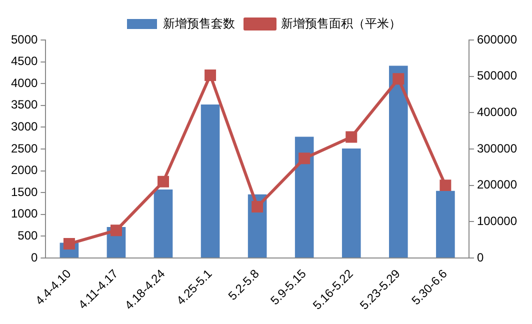 The width and height of the screenshot is (532, 324). Describe the element at coordinates (24, 170) in the screenshot. I see `y-tick-label: 2000` at that location.